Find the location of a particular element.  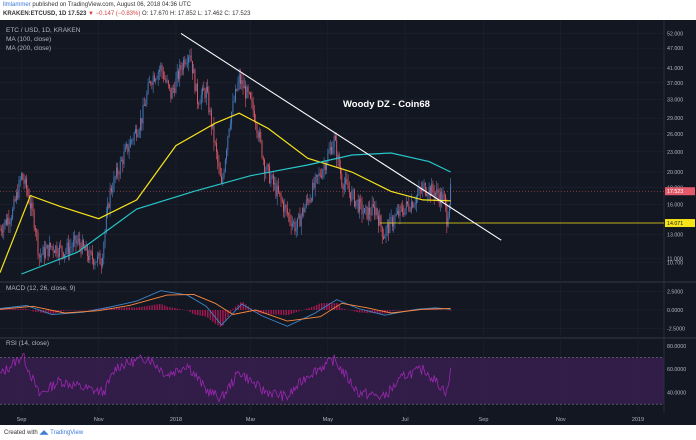

y-tick-label: 23.000 is located at coordinates (675, 153).